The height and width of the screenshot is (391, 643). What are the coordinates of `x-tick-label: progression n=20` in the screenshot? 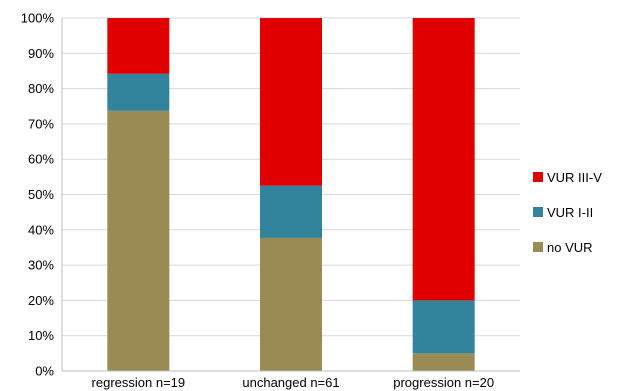 It's located at (443, 382).